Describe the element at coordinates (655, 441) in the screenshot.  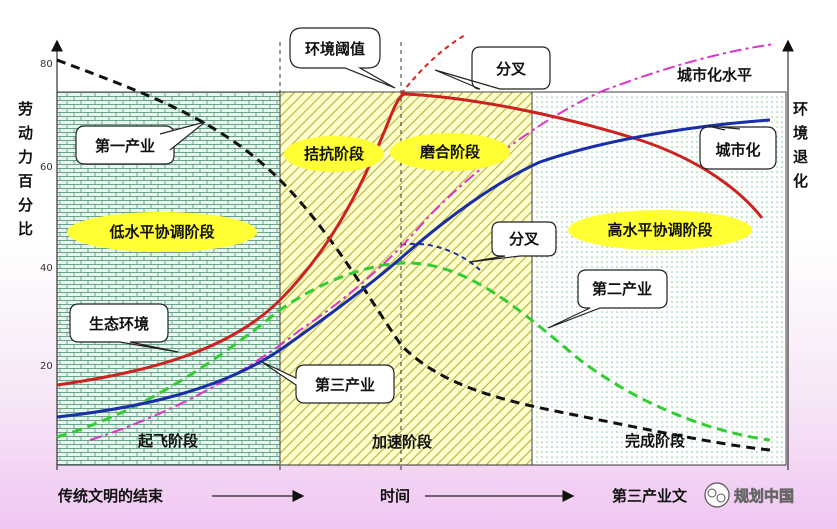
I see `completion-stage-label: 完成阶段` at that location.